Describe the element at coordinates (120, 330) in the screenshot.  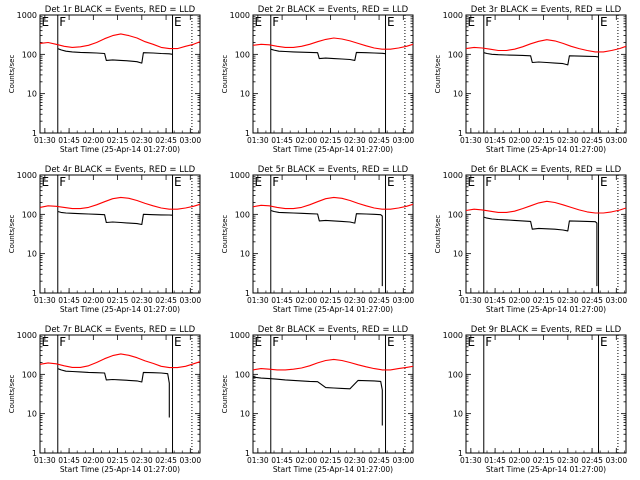
I see `panel-title: Det 7r BLACK = Events, RED = LLD` at that location.